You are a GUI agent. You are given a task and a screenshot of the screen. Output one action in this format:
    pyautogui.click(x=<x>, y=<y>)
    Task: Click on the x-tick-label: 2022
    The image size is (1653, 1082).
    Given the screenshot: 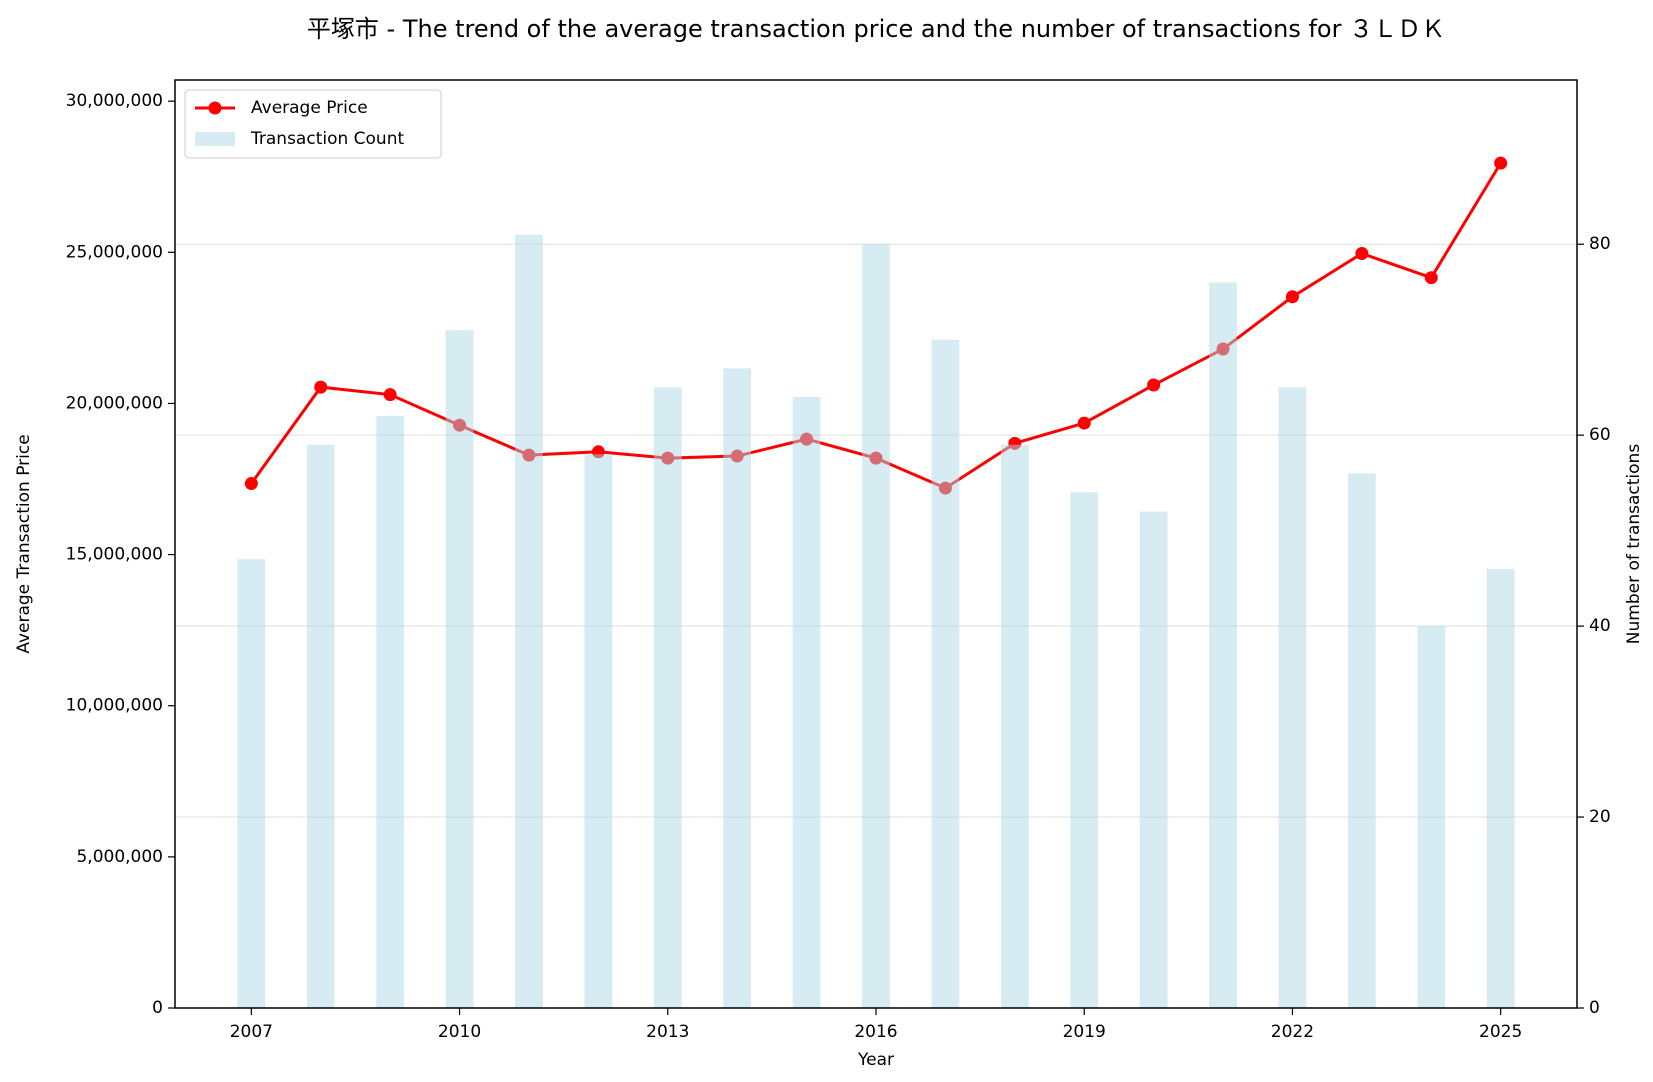 What is the action you would take?
    pyautogui.click(x=1292, y=1032)
    